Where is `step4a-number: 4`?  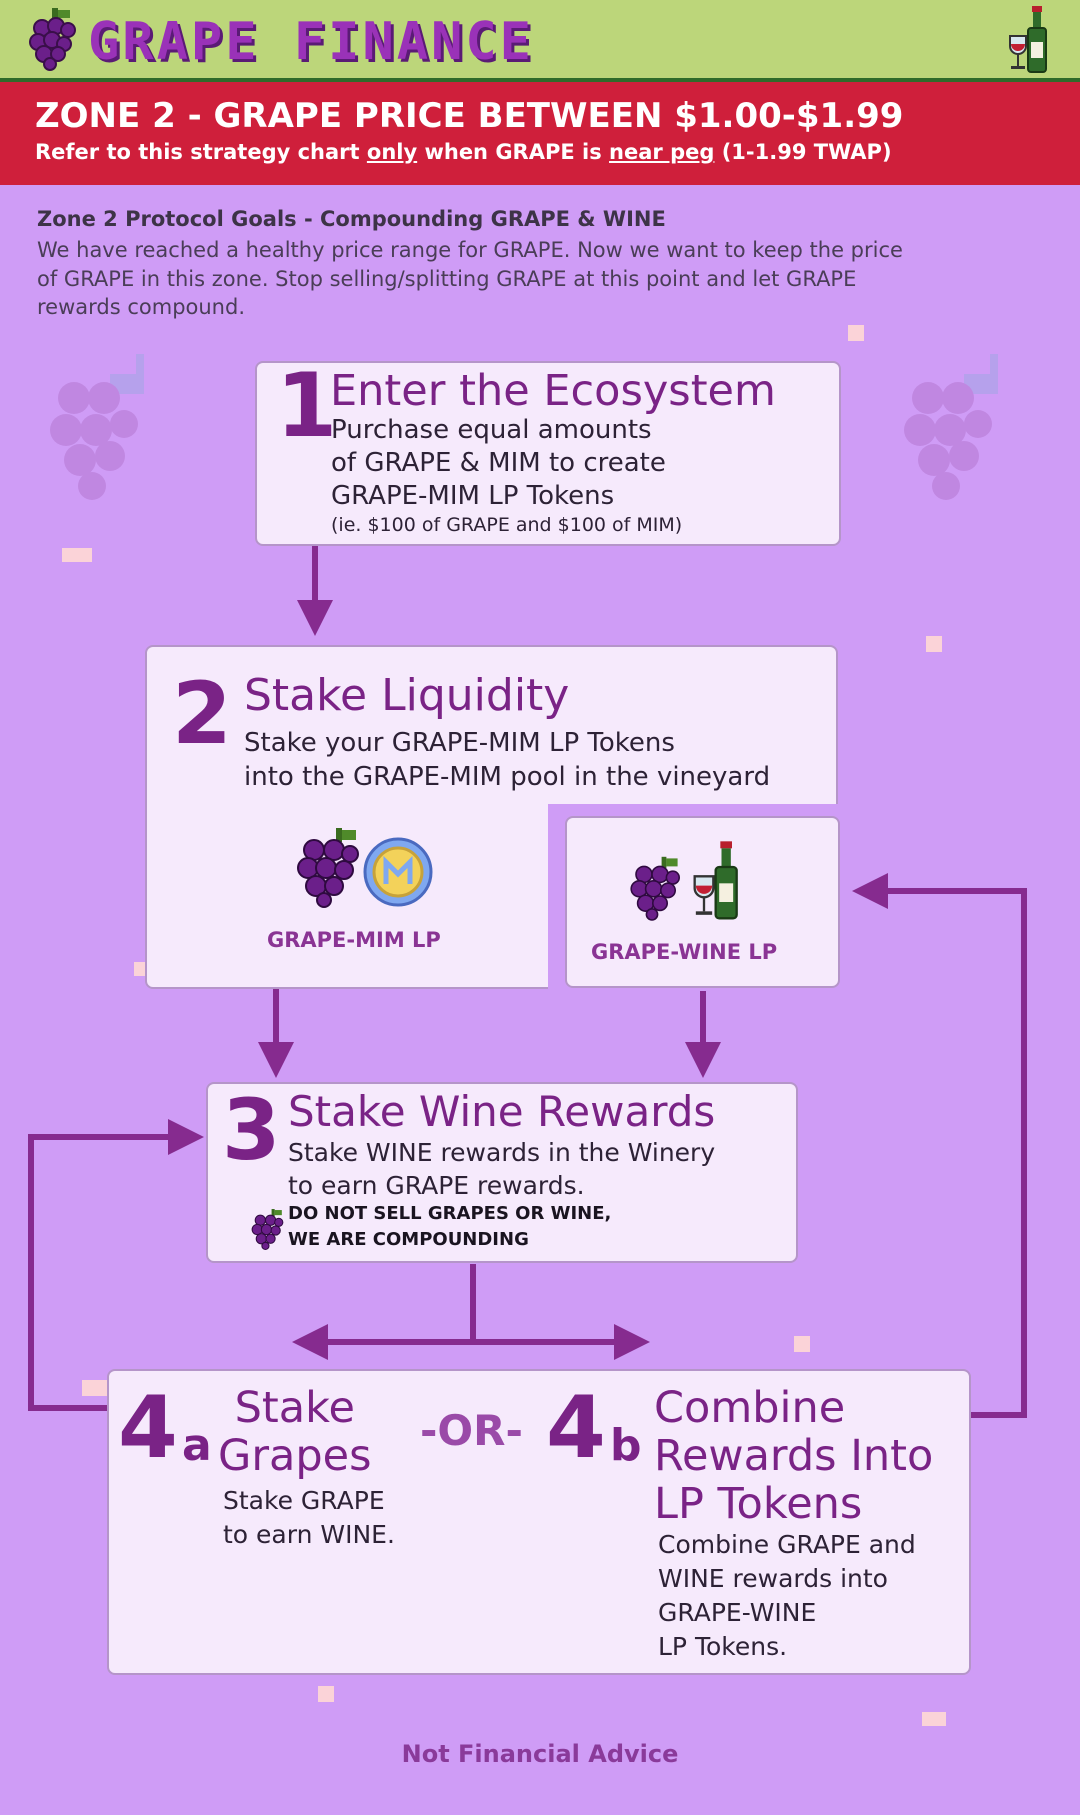
step4a-number: 4 is located at coordinates (148, 1428).